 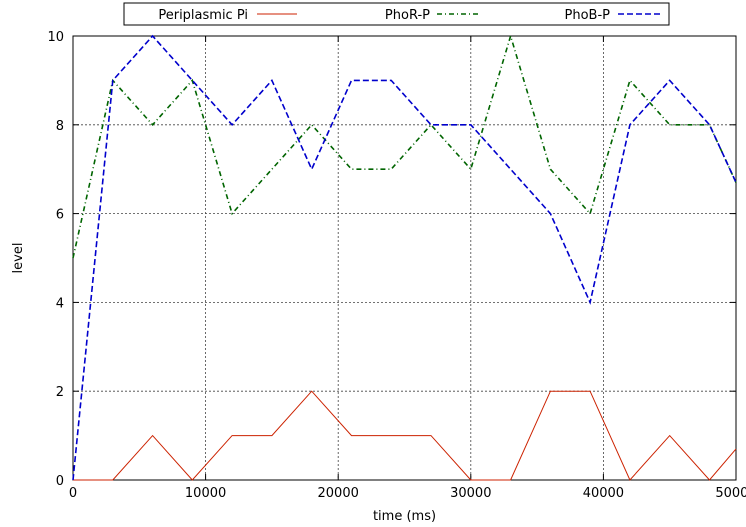 I want to click on y-tick-label: 6, so click(x=60, y=215).